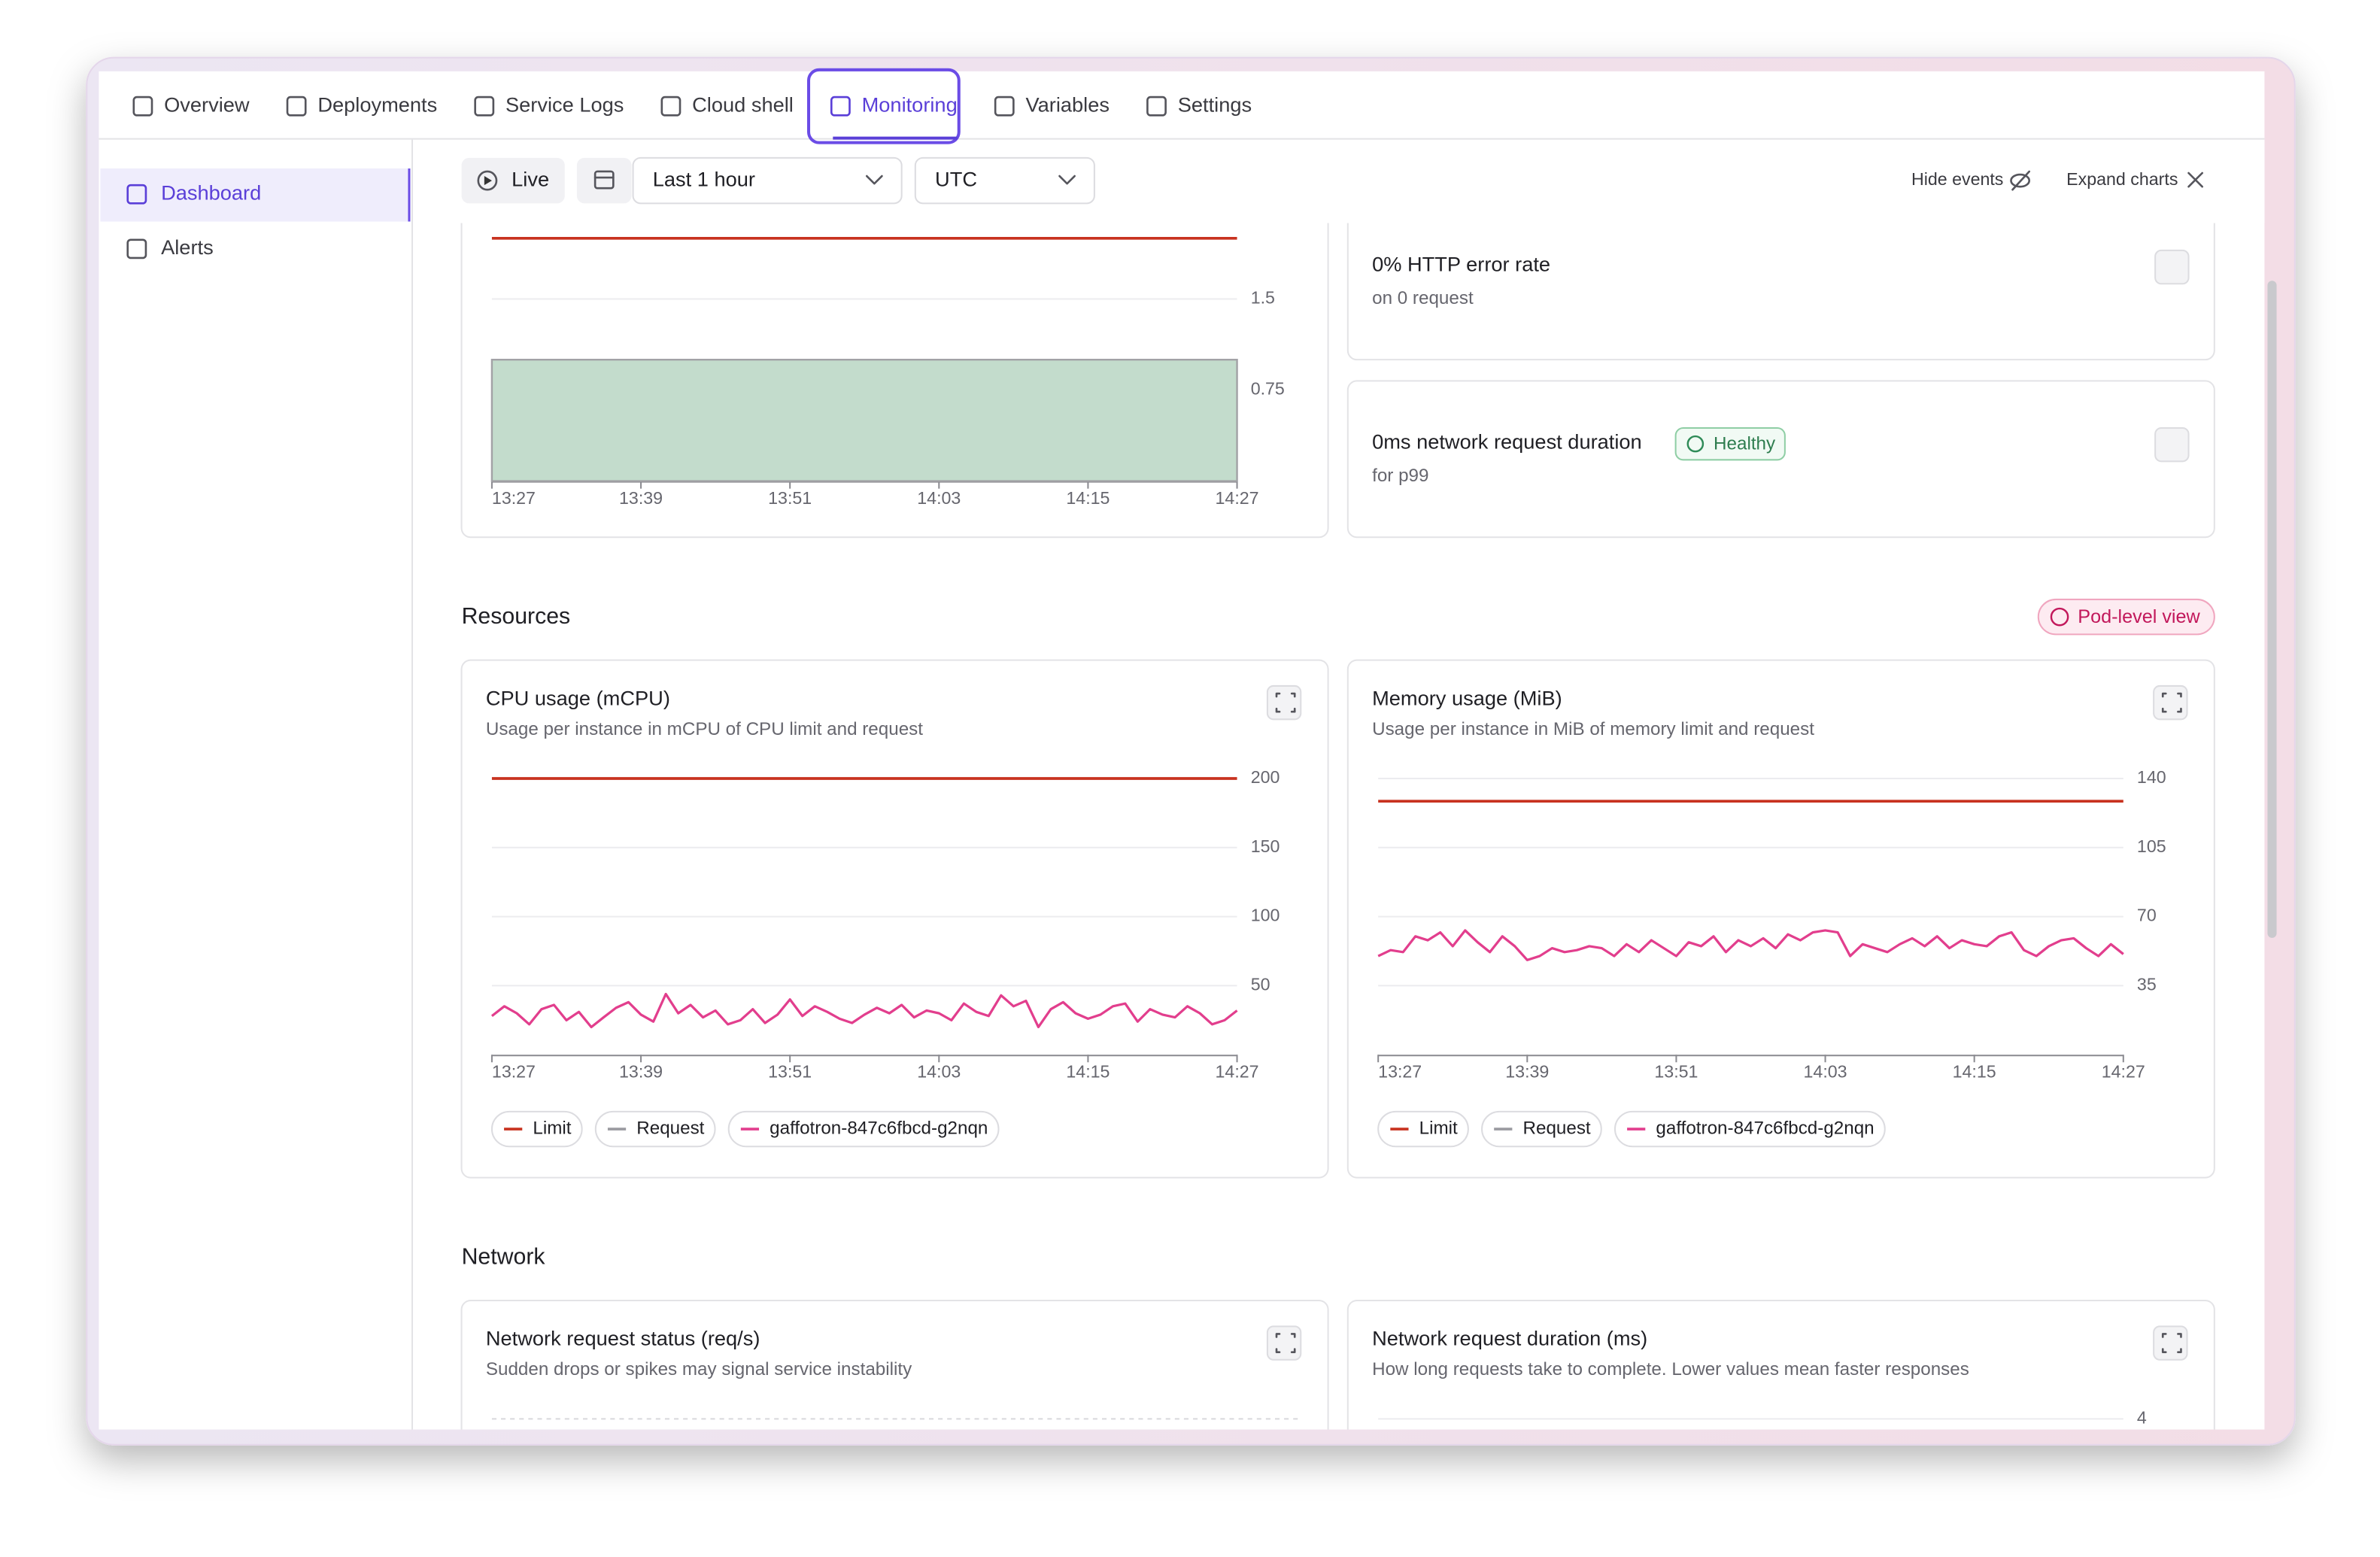 This screenshot has width=2380, height=1557. What do you see at coordinates (1467, 697) in the screenshot?
I see `chart-title: Memory usage (MiB)` at bounding box center [1467, 697].